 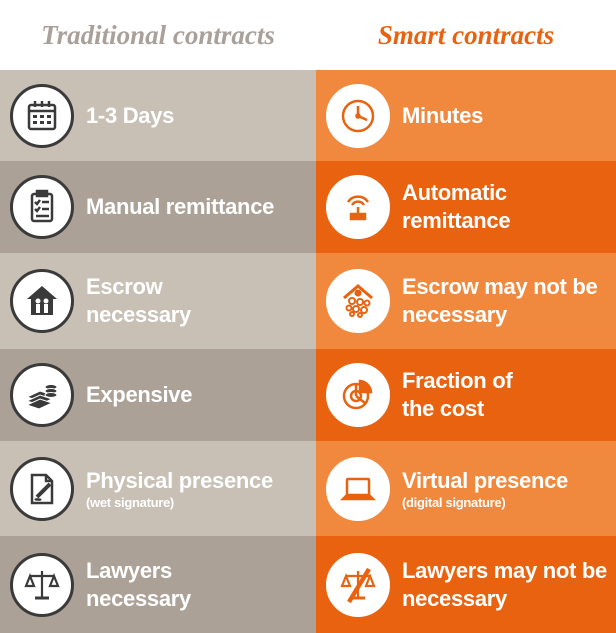 What do you see at coordinates (485, 480) in the screenshot?
I see `smart-label: Virtual presence` at bounding box center [485, 480].